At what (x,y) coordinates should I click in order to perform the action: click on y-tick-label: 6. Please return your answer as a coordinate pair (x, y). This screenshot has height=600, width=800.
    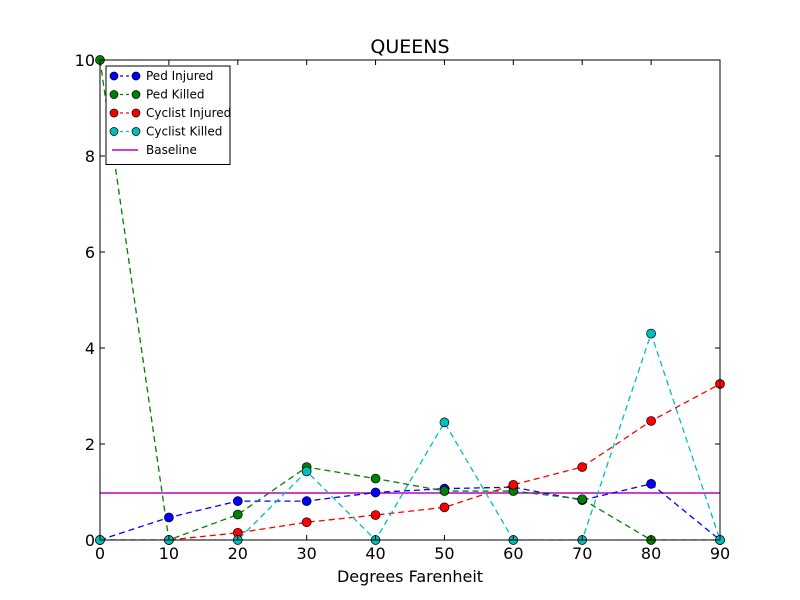
    Looking at the image, I should click on (90, 252).